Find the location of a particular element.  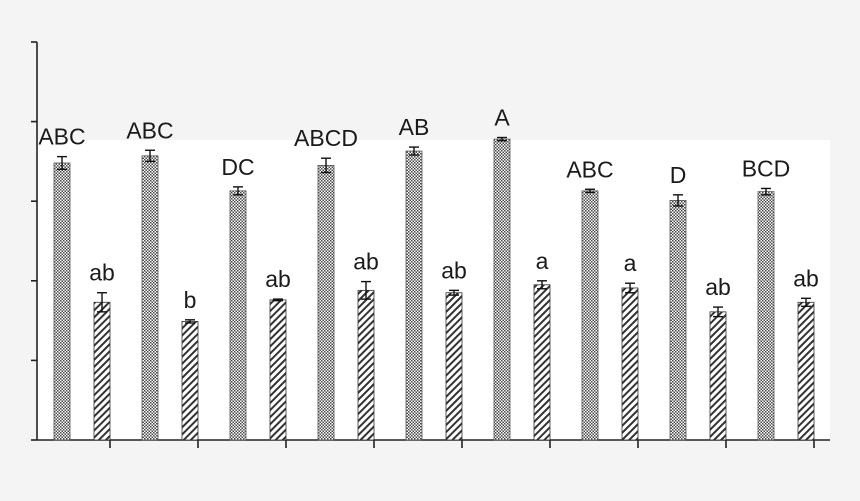

significance-label: DC is located at coordinates (237, 167).